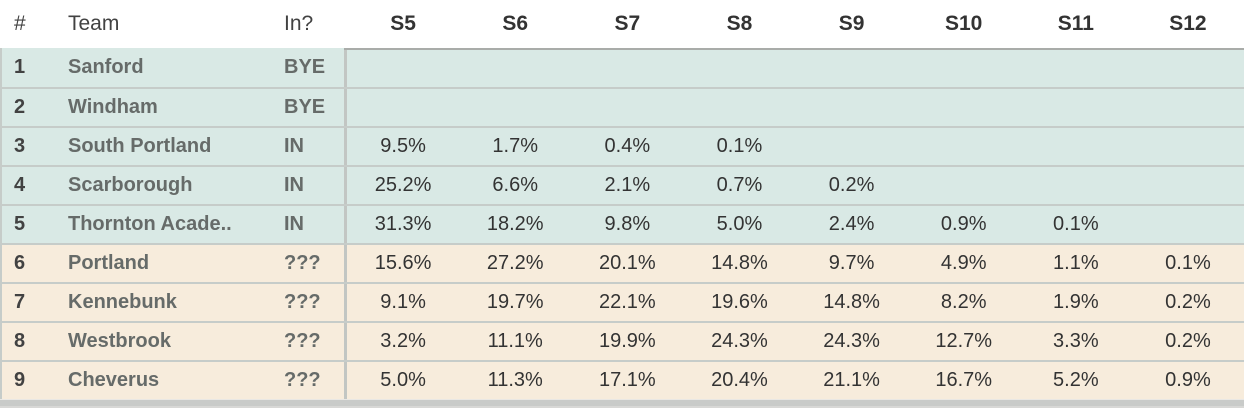 This screenshot has height=408, width=1244. Describe the element at coordinates (963, 301) in the screenshot. I see `value-cell: 8.2%` at that location.